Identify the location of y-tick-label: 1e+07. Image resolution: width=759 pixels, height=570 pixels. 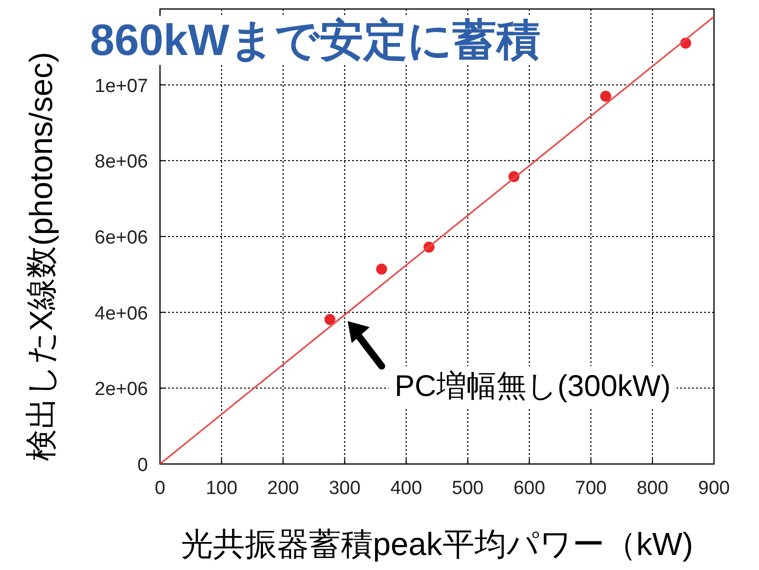
(121, 86).